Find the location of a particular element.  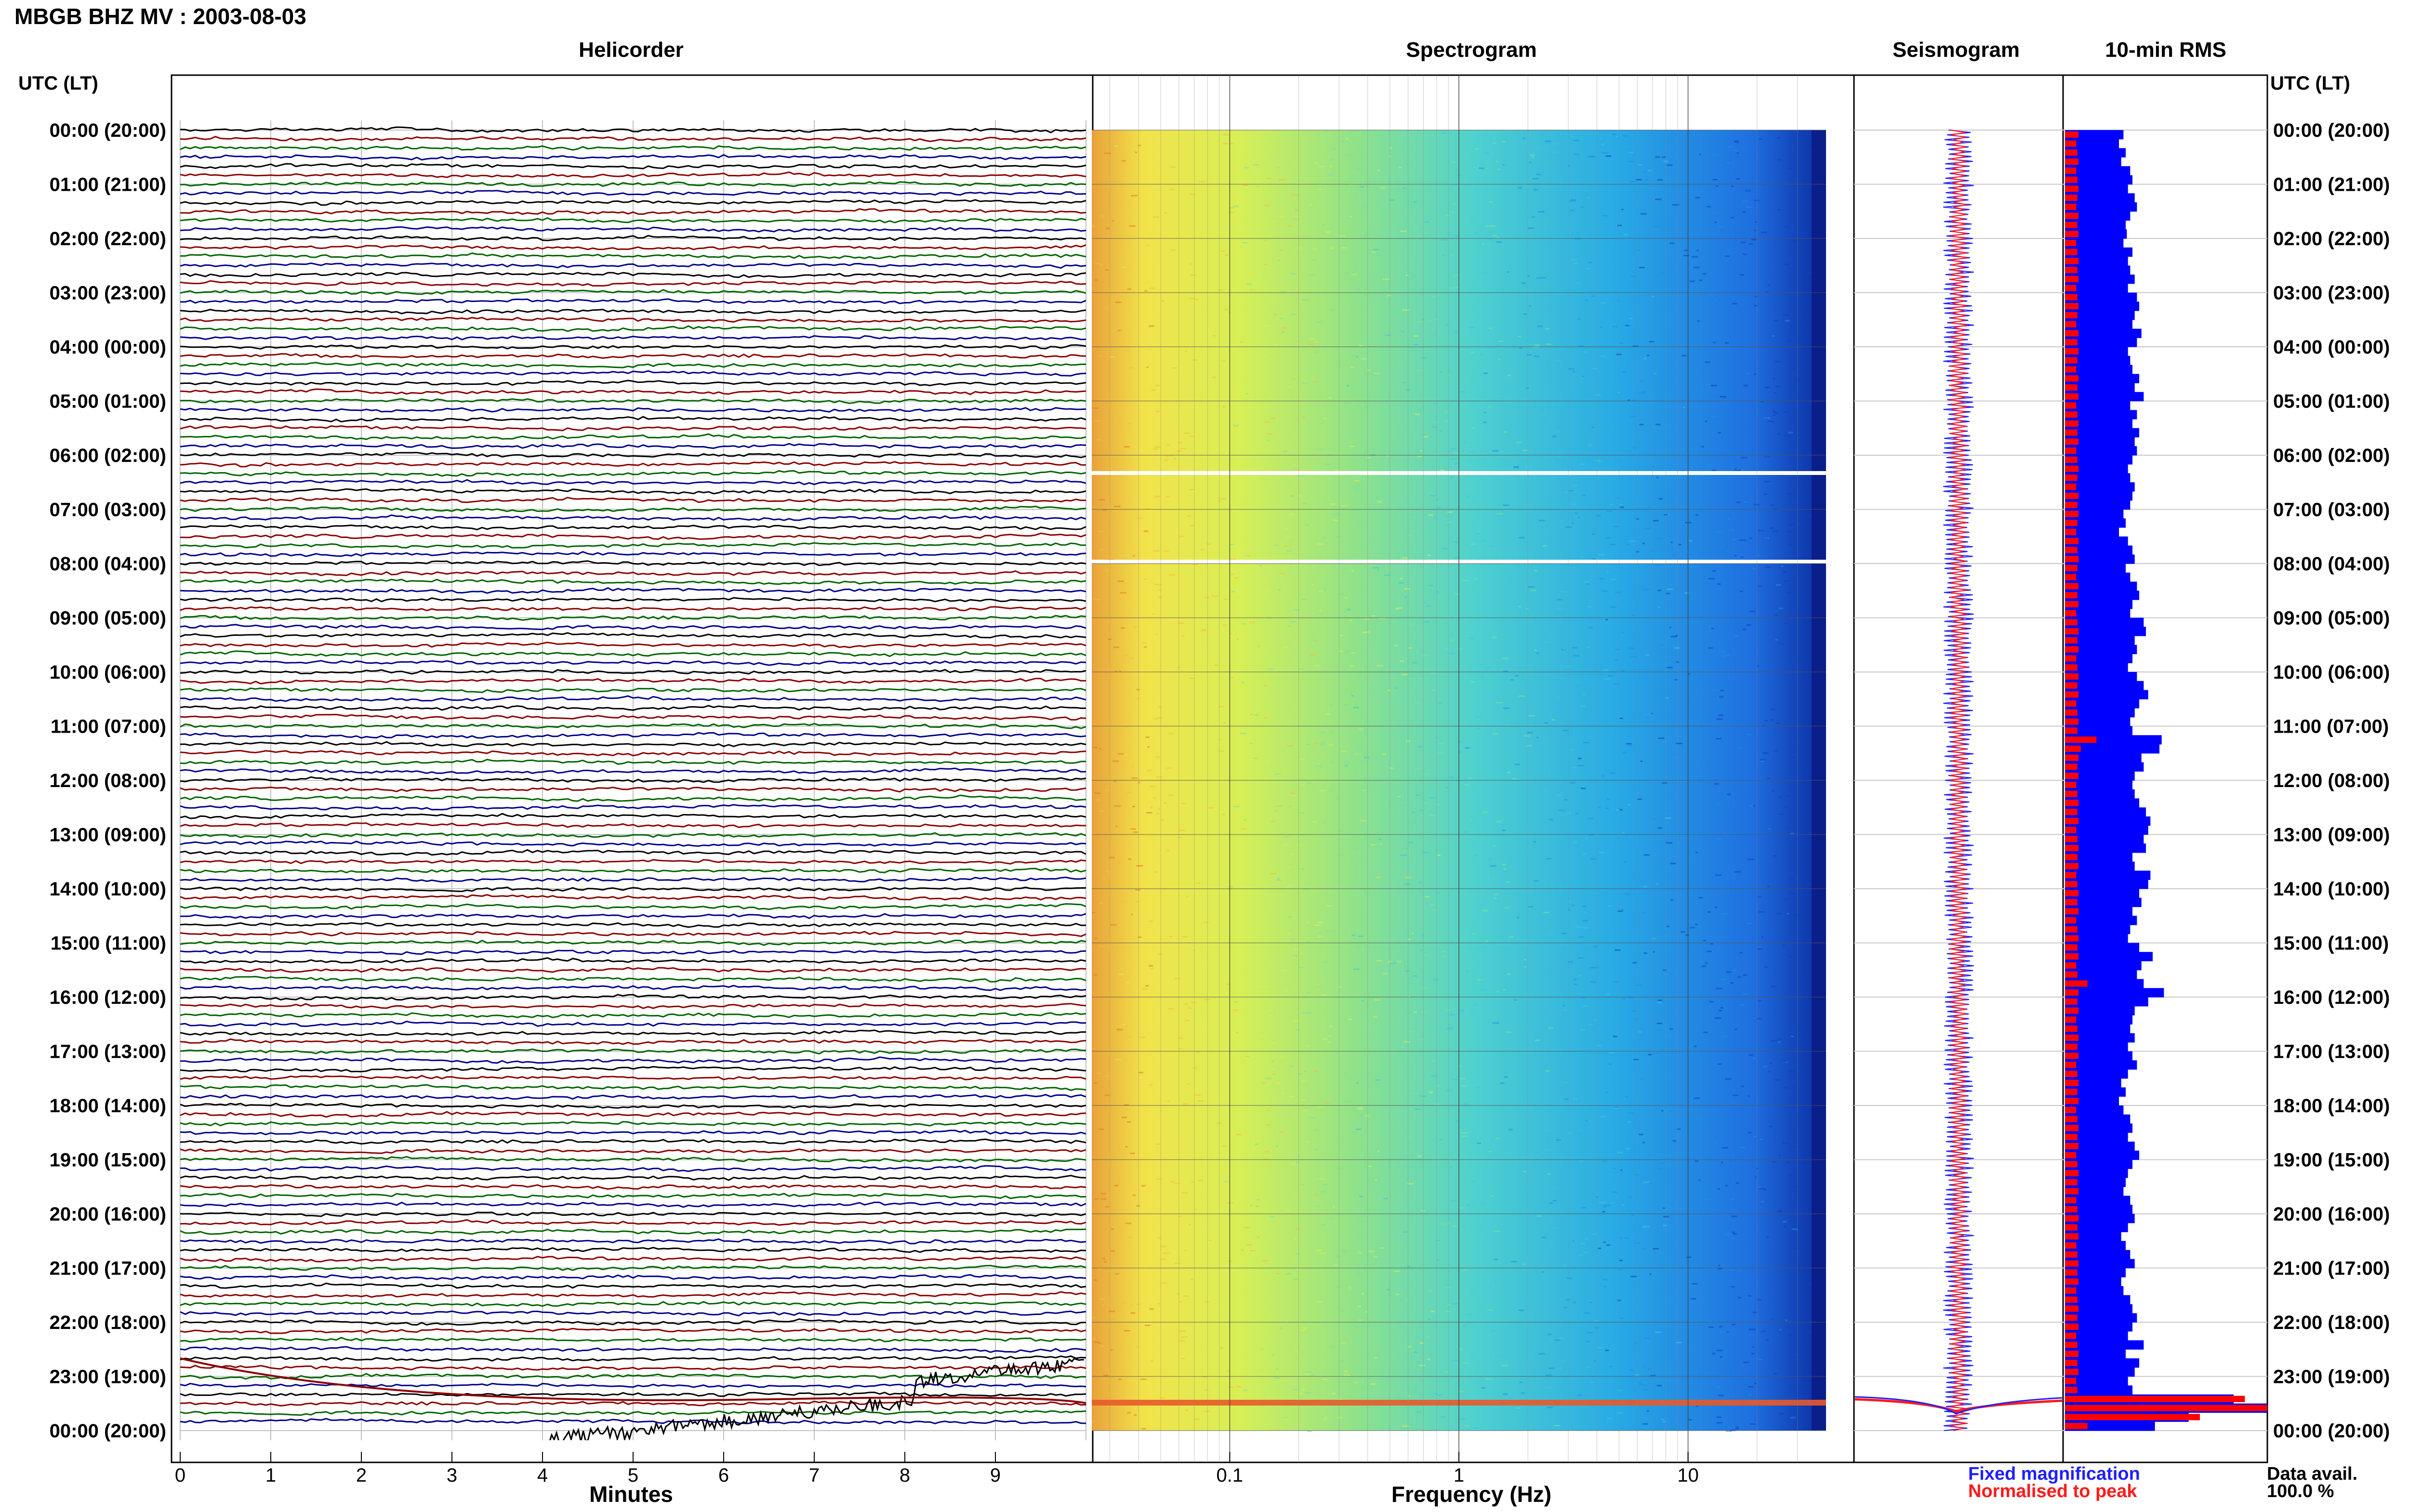

time-label-left: 08:00 (04:00) is located at coordinates (108, 564).